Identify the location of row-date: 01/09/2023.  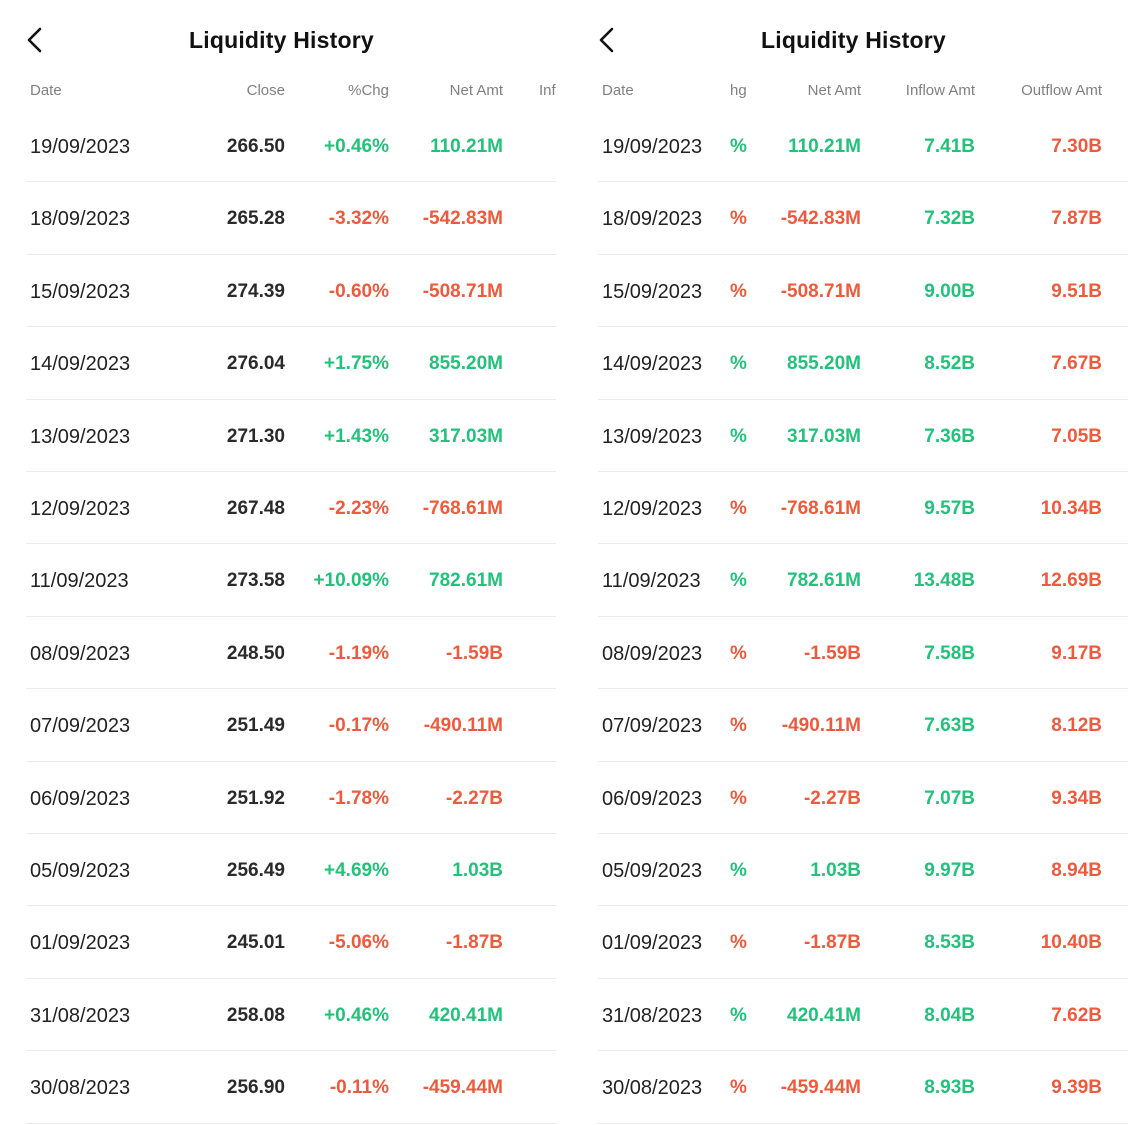
(652, 943).